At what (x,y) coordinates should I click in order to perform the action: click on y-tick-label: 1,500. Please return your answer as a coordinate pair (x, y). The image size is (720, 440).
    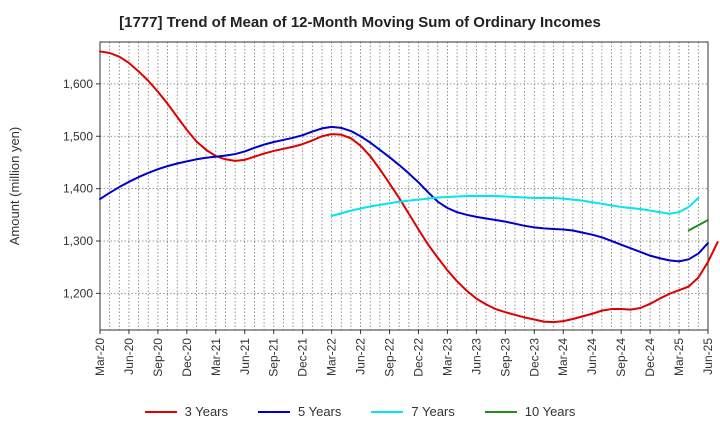
    Looking at the image, I should click on (78, 136).